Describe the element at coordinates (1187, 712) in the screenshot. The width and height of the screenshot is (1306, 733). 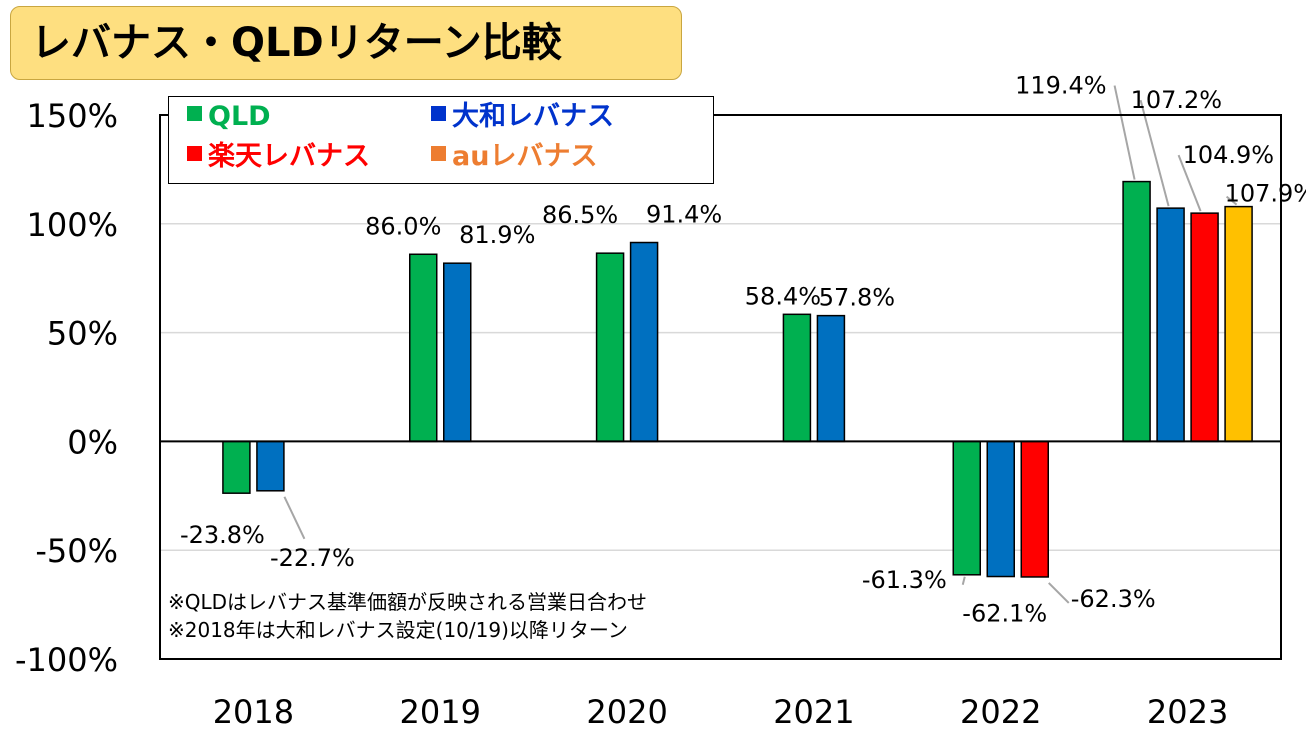
I see `x-tick-label: 2023` at that location.